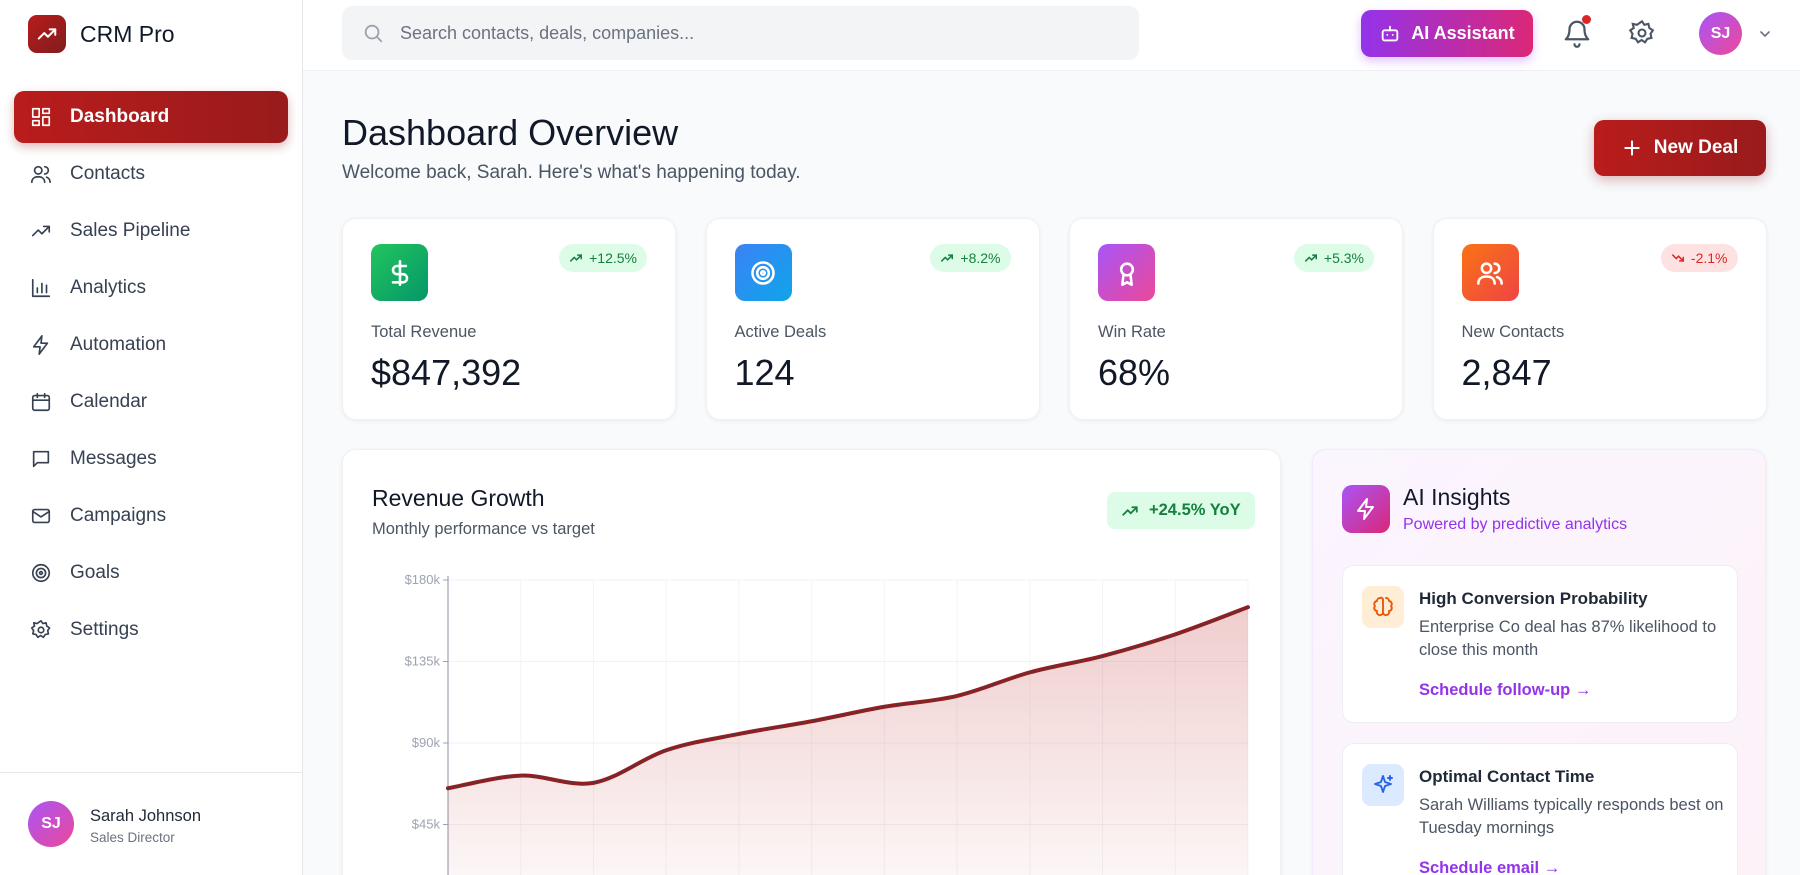 The image size is (1800, 875). I want to click on nav-label: Analytics, so click(108, 287).